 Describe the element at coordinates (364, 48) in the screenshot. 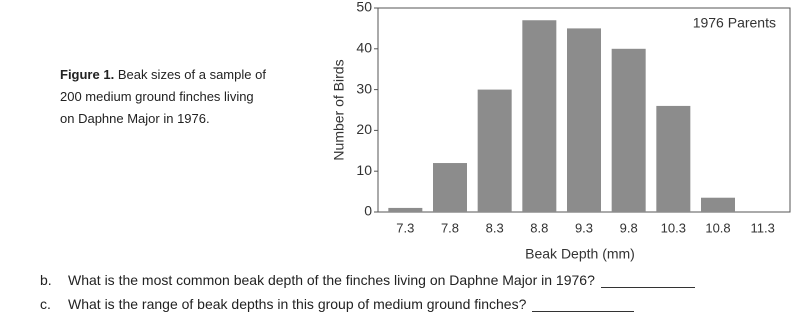

I see `y-tick-label: 40` at that location.